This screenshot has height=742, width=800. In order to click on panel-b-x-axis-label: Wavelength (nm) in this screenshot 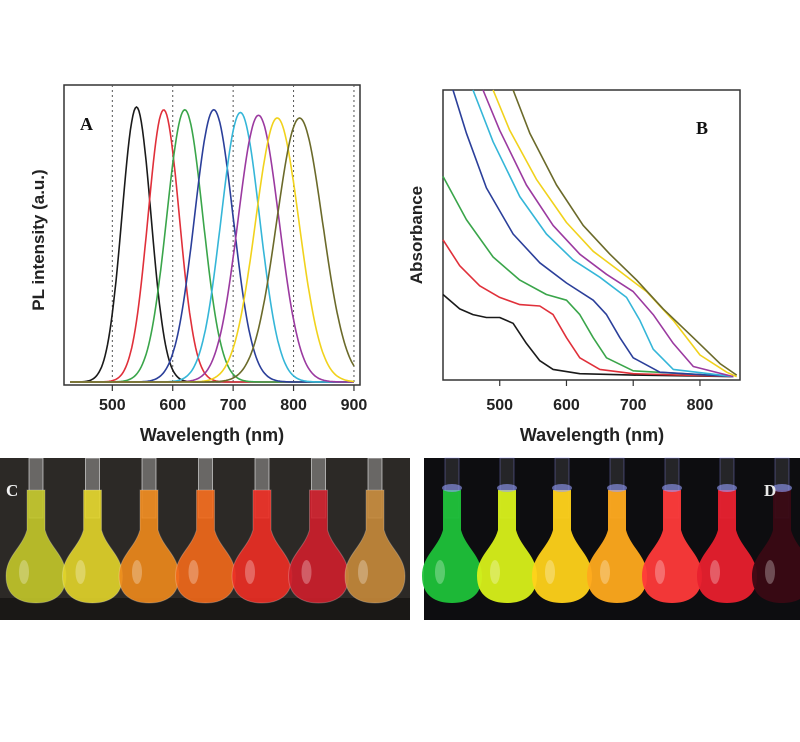, I will do `click(592, 435)`.